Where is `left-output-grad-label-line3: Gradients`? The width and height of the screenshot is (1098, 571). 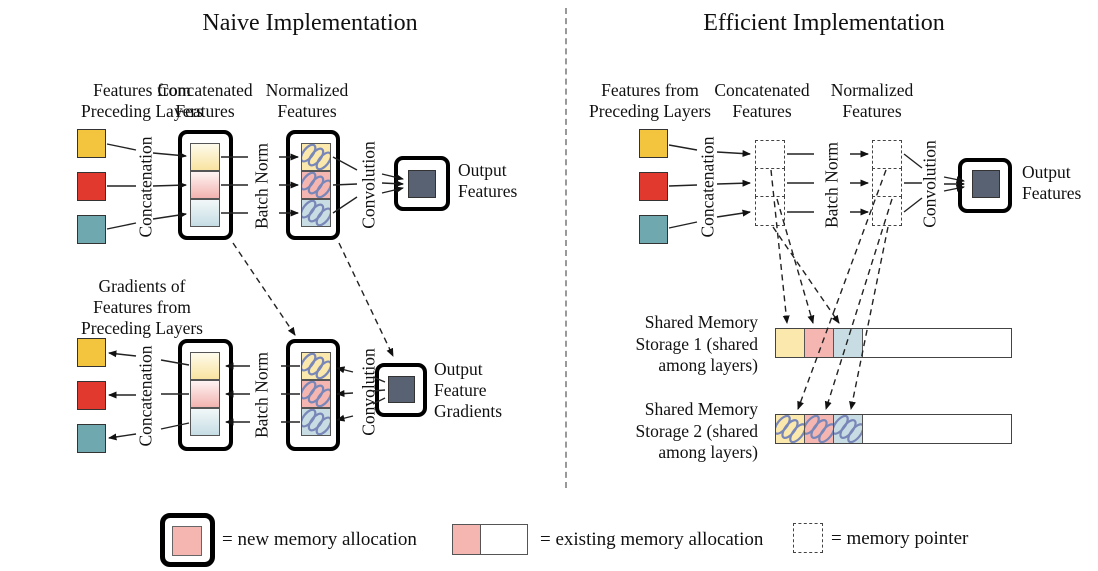 left-output-grad-label-line3: Gradients is located at coordinates (468, 411).